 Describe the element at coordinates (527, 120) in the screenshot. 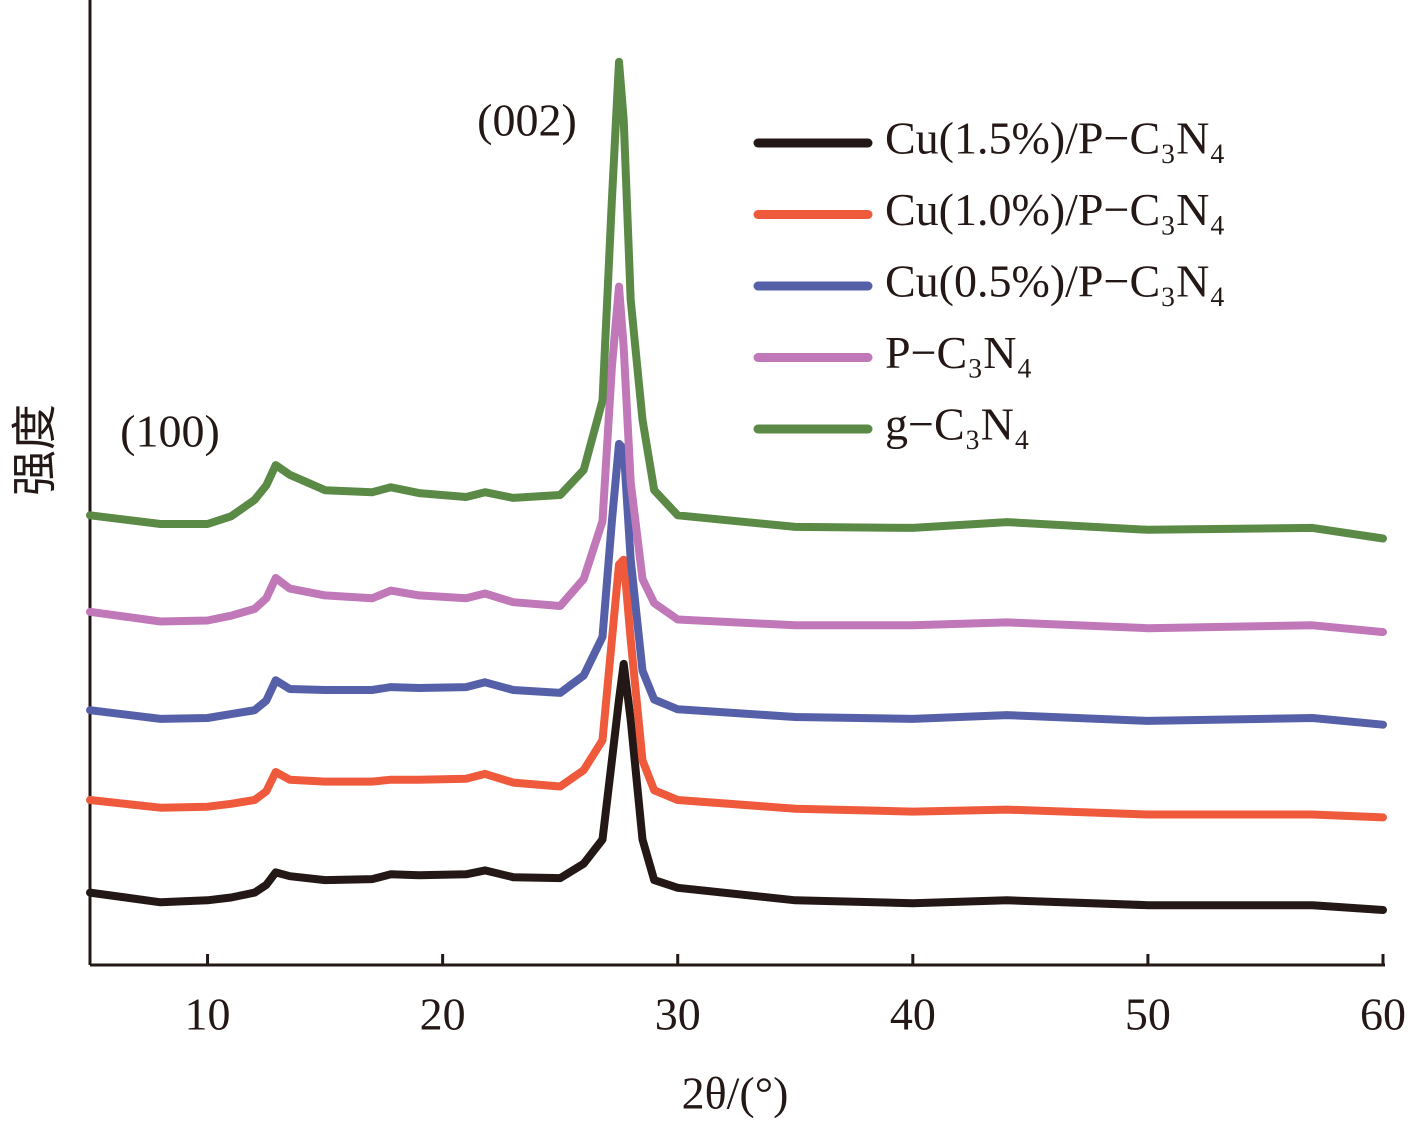

I see `annotation: (002)` at that location.